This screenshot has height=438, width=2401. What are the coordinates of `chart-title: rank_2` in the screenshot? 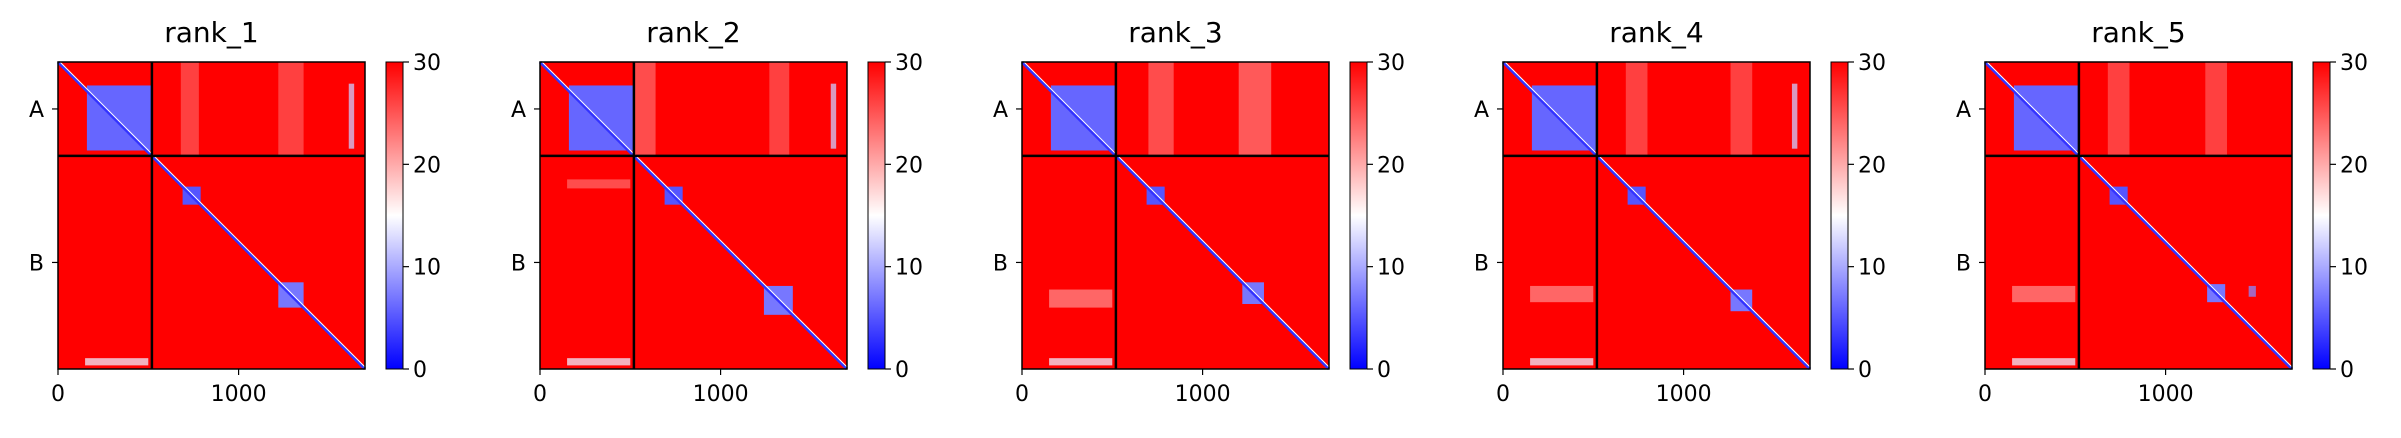 It's located at (693, 32).